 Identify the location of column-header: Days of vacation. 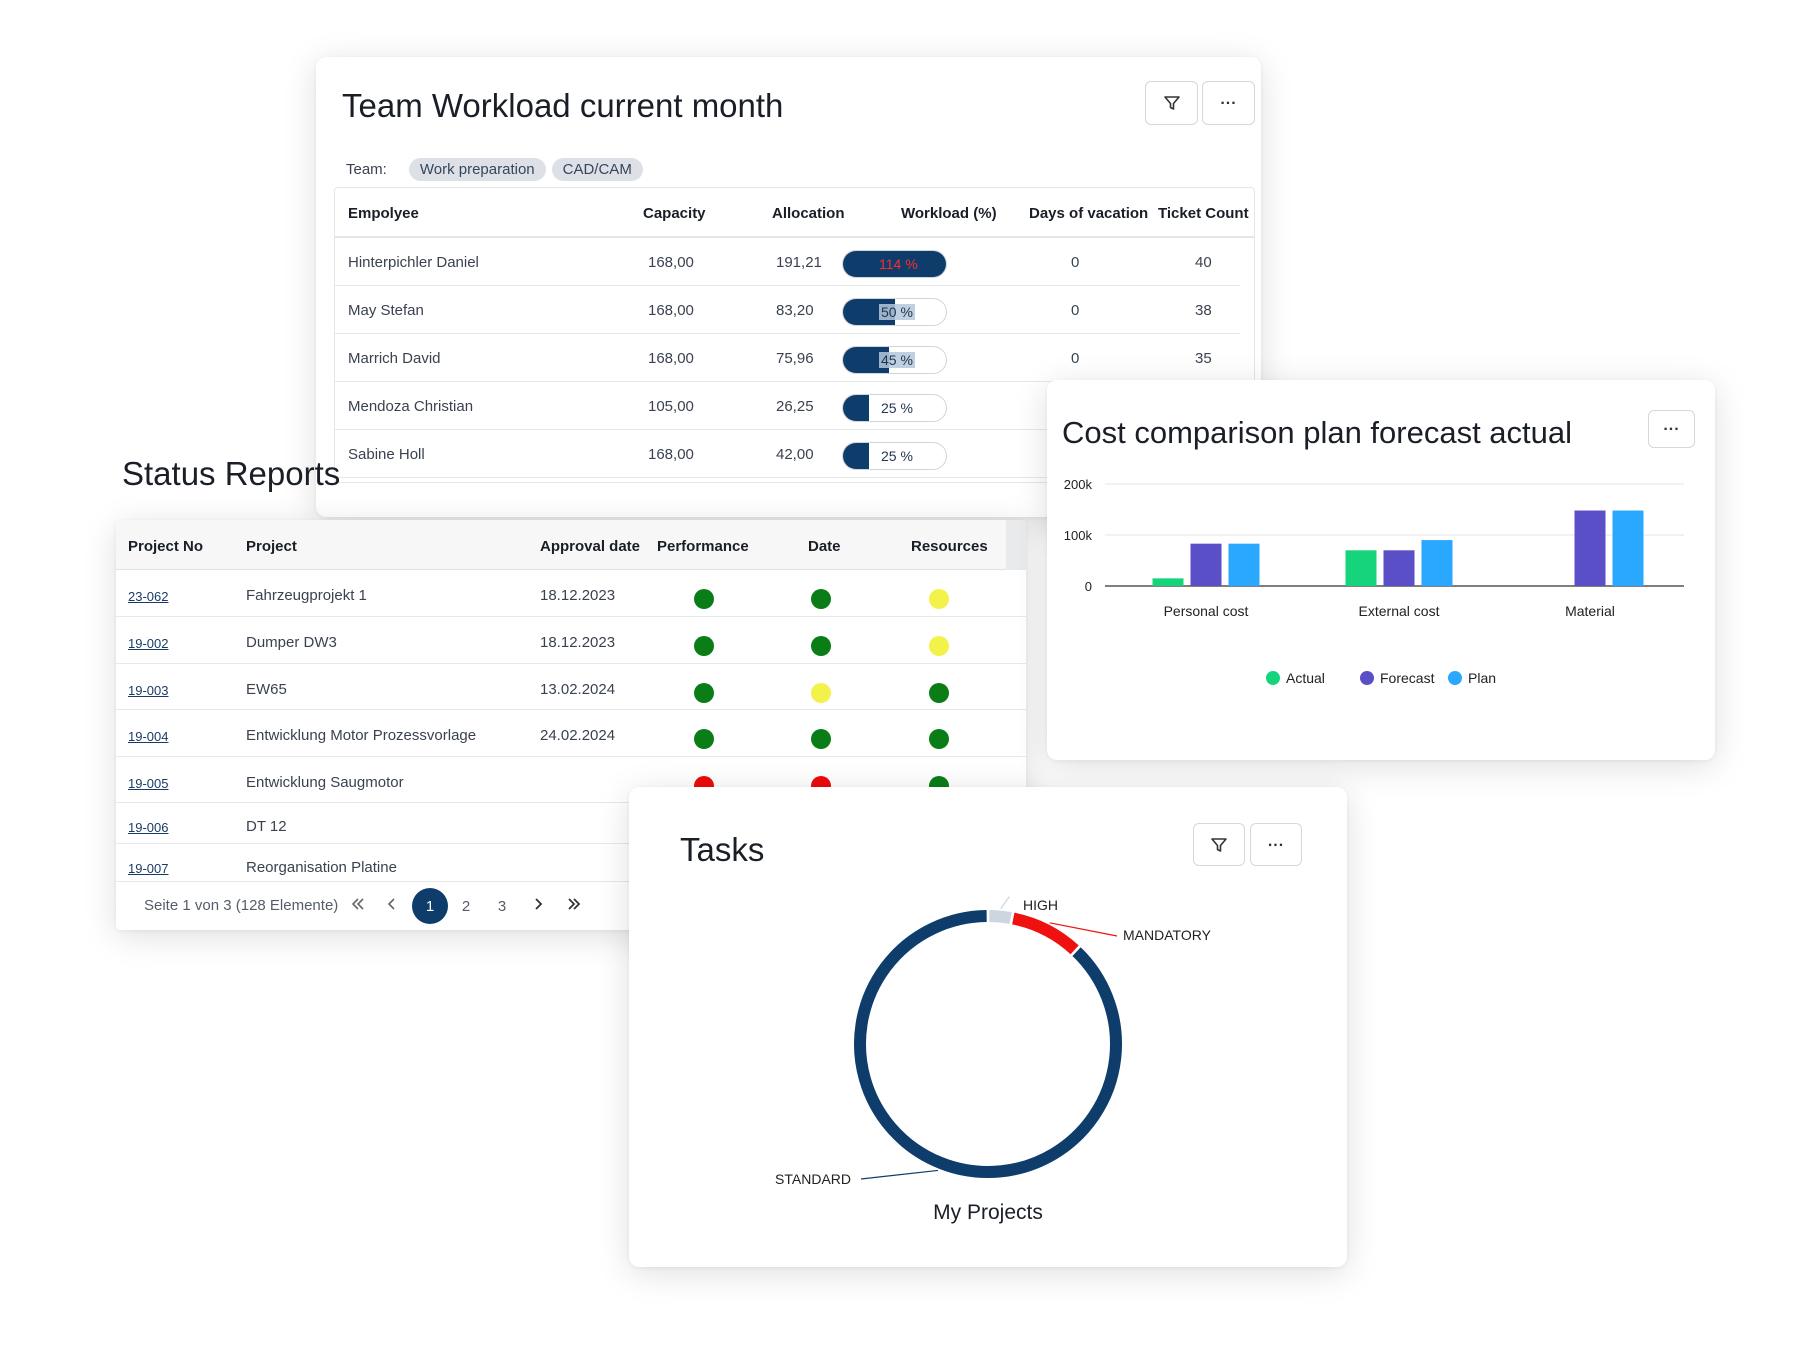
(1089, 213).